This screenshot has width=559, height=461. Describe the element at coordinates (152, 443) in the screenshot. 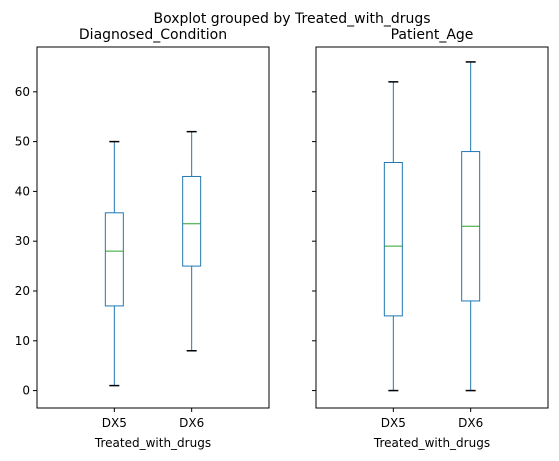

I see `panel-left-xlabel: Treated_with_drugs` at that location.